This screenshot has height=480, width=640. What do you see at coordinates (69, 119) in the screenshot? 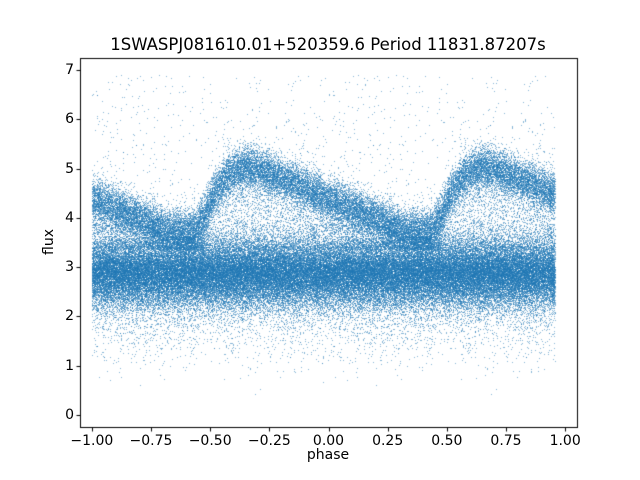
I see `y-tick-label: 6` at bounding box center [69, 119].